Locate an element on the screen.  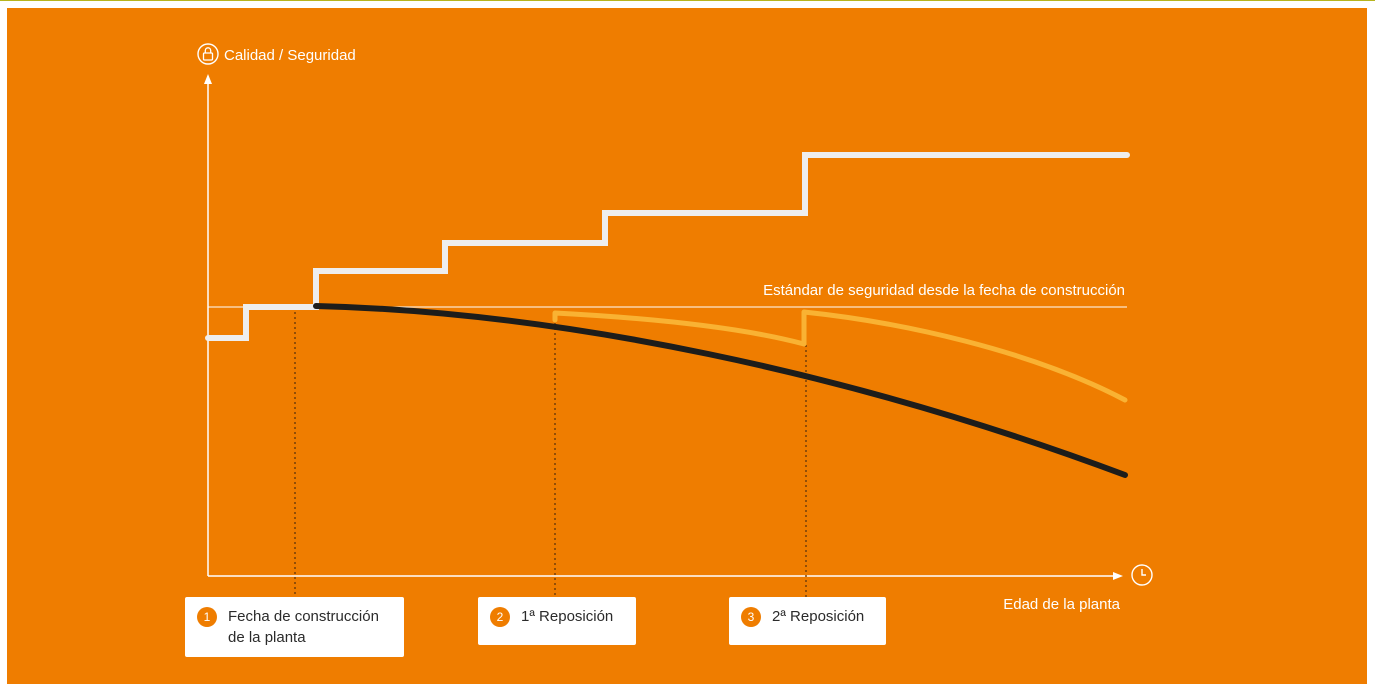
renewed-plant-curve is located at coordinates (840, 356).